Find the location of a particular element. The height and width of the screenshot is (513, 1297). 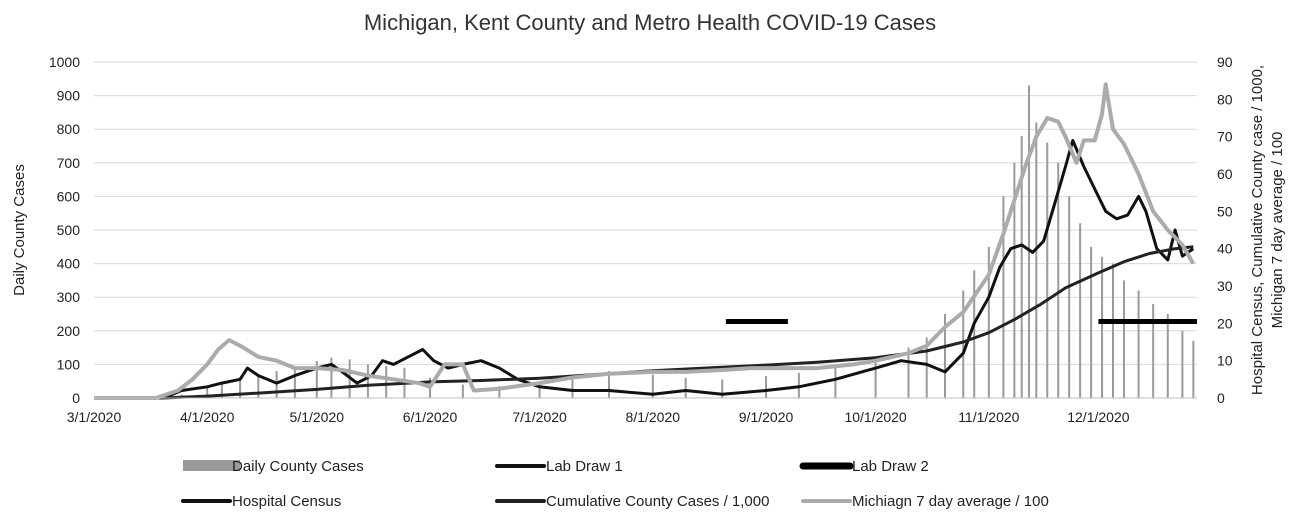

y-right-tick-label: 80 is located at coordinates (1225, 99).